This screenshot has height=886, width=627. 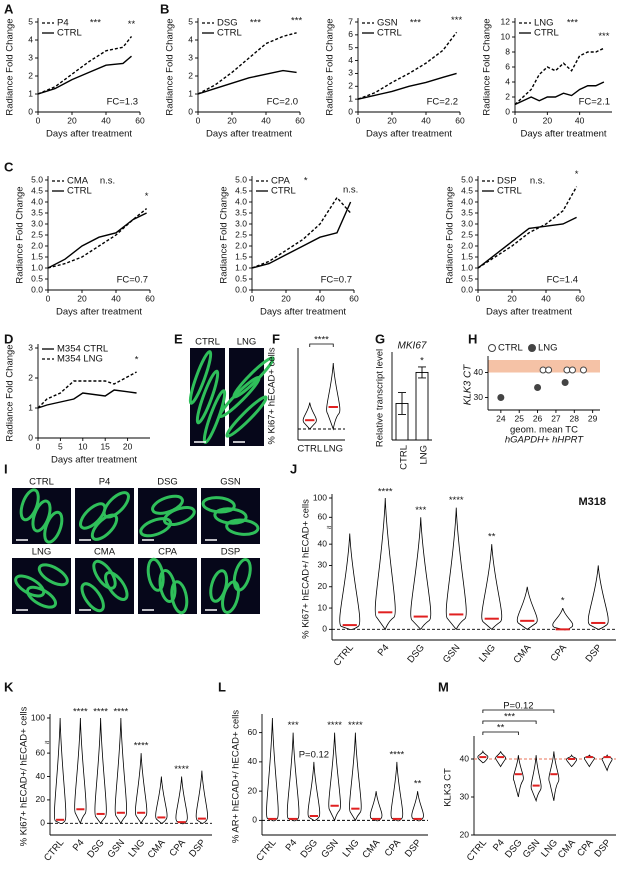 What do you see at coordinates (467, 212) in the screenshot?
I see `y-tick-label: 3.5` at bounding box center [467, 212].